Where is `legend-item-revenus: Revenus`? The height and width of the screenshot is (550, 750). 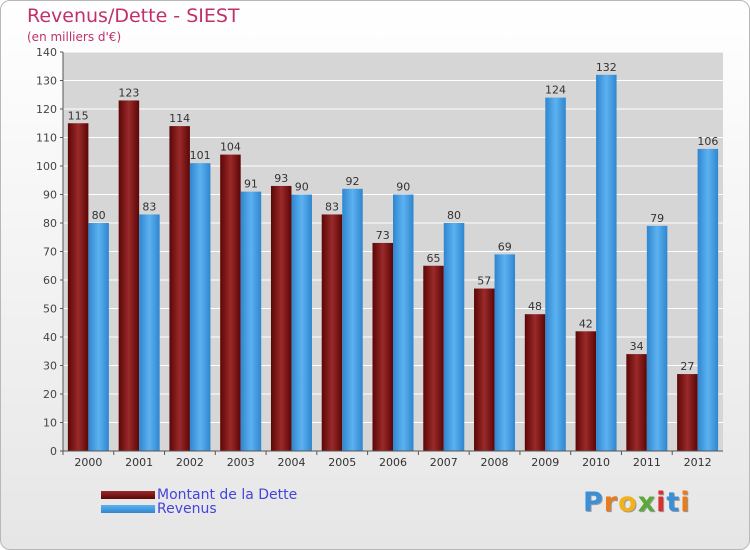
legend-item-revenus: Revenus is located at coordinates (199, 509).